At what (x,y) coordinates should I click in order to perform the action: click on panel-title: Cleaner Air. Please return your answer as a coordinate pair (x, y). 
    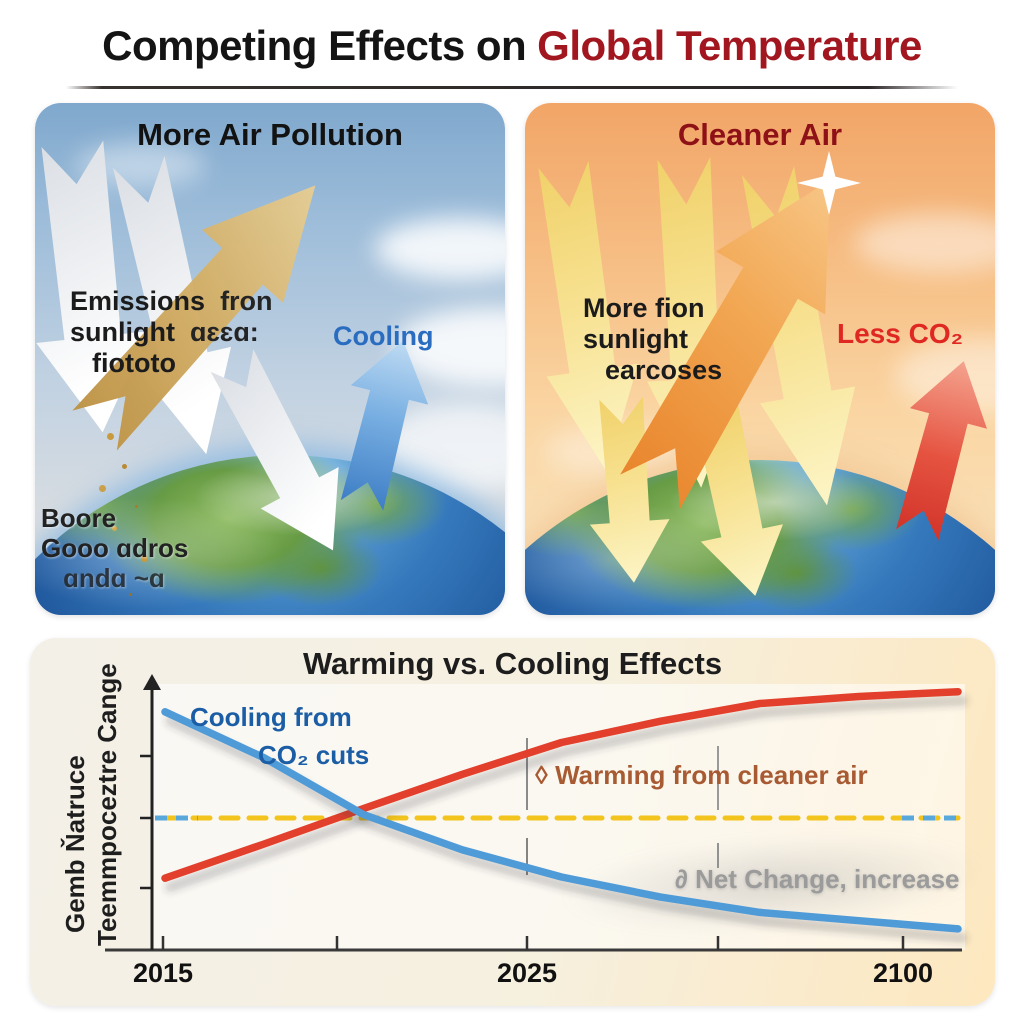
    Looking at the image, I should click on (760, 134).